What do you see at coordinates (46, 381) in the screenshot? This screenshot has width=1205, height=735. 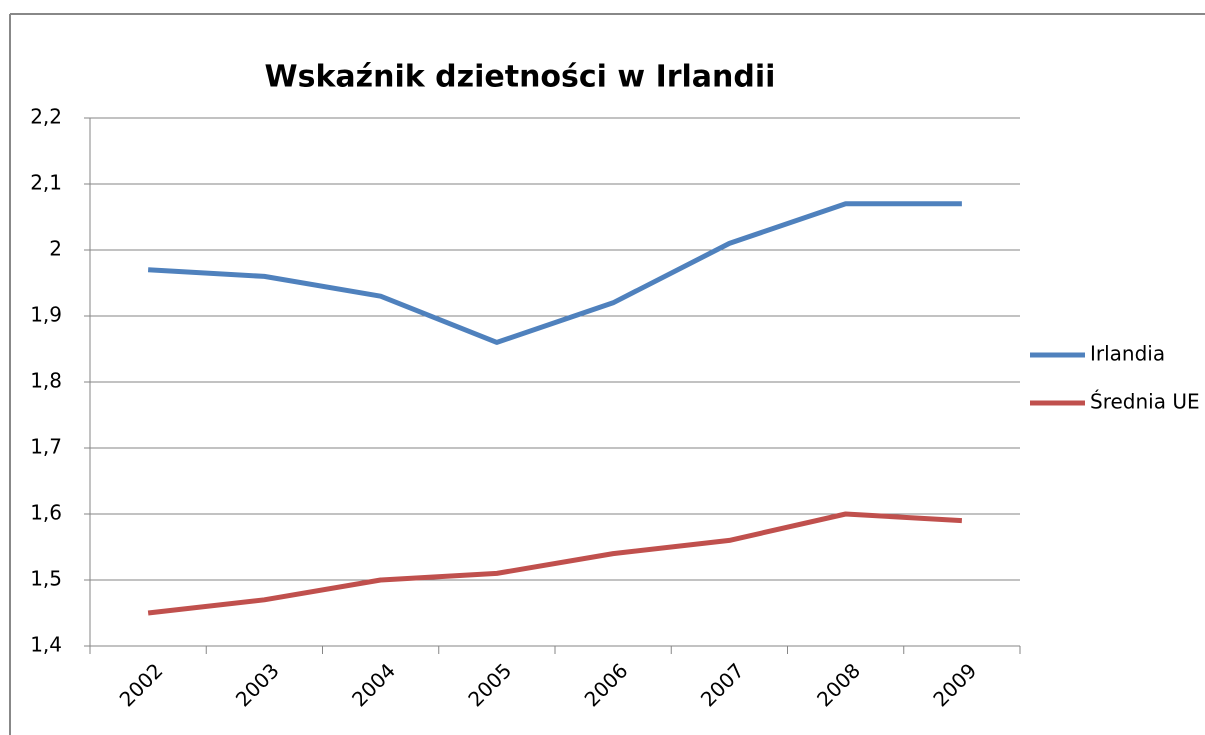 I see `y-tick-label: 1,8` at bounding box center [46, 381].